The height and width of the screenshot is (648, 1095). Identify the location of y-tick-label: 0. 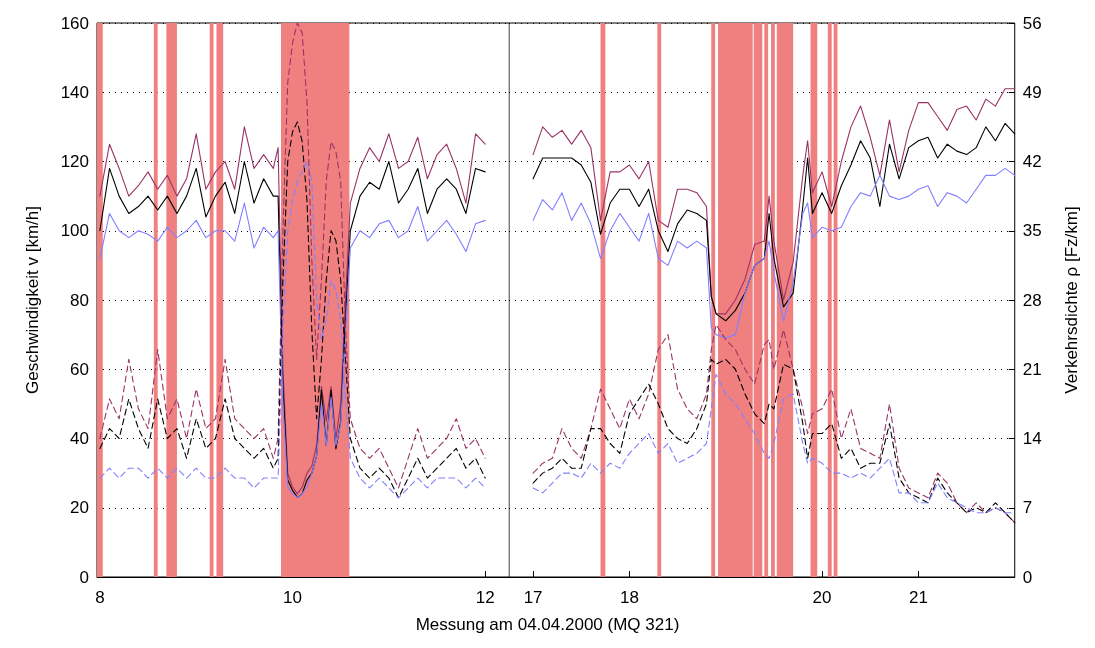
(84, 577).